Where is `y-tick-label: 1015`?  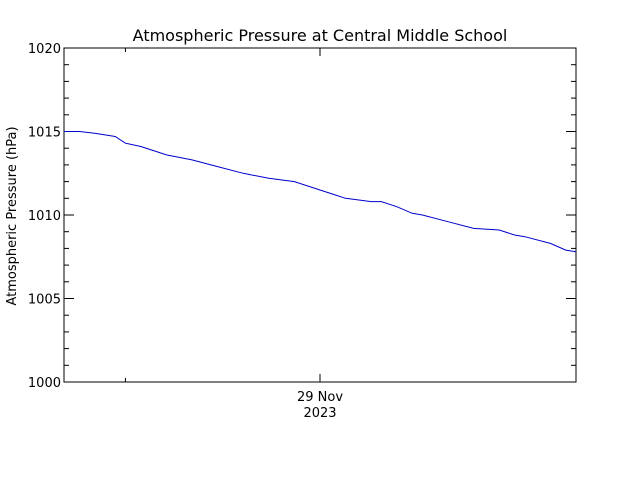 y-tick-label: 1015 is located at coordinates (44, 133).